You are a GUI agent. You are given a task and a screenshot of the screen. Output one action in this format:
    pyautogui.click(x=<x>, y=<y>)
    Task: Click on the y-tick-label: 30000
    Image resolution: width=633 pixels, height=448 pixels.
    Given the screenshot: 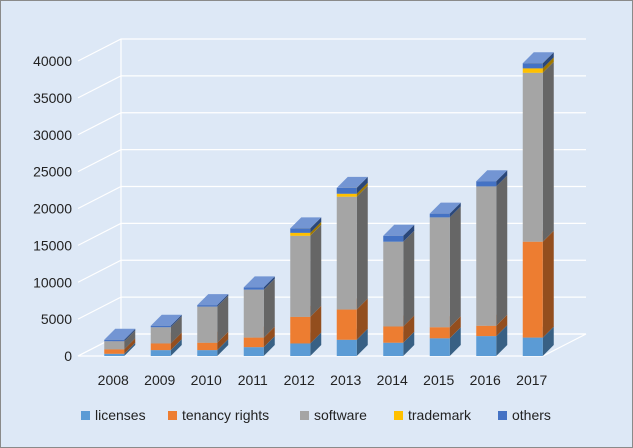 What is the action you would take?
    pyautogui.click(x=52, y=135)
    